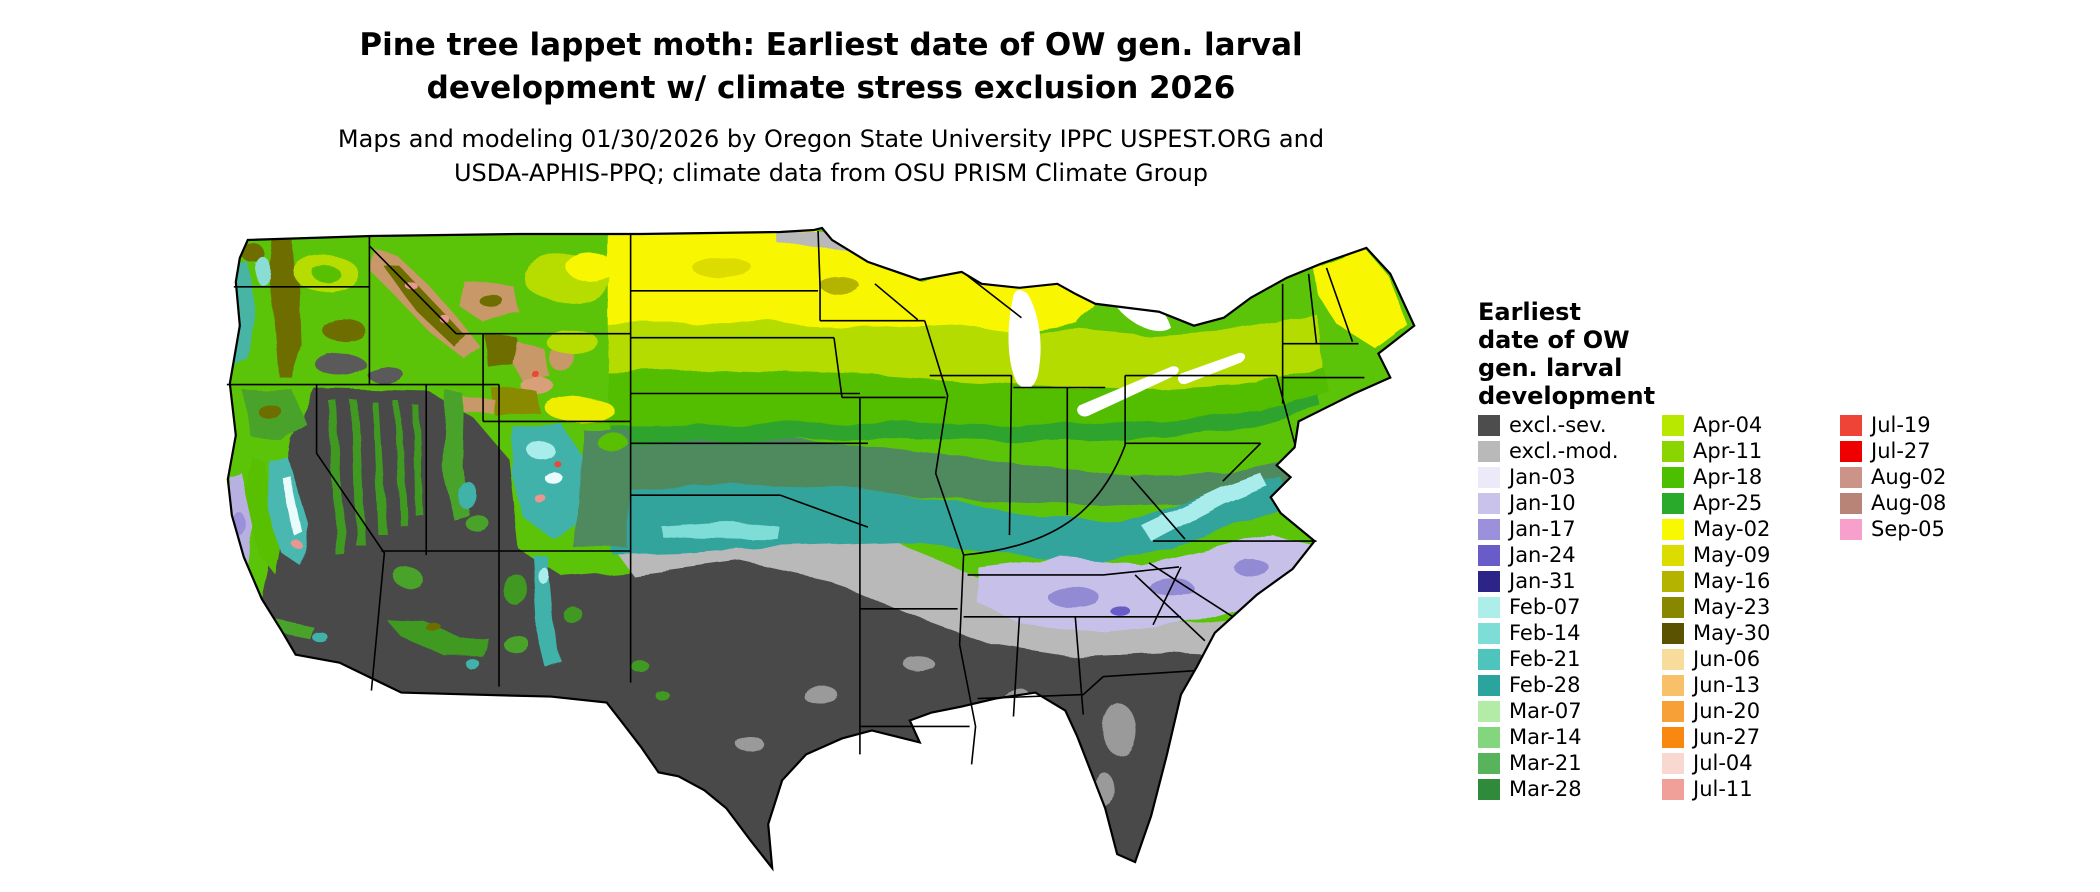 This screenshot has width=2100, height=892. Describe the element at coordinates (1909, 477) in the screenshot. I see `legend-label: Aug-02` at that location.